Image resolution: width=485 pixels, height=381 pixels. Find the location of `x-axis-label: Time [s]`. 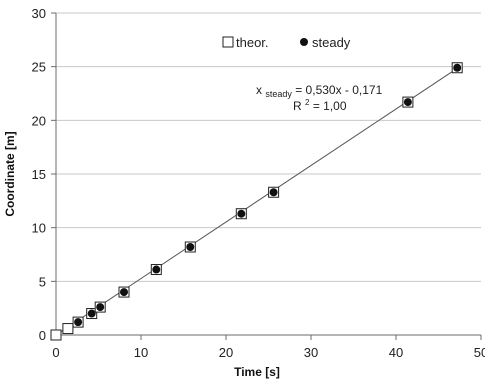

x-axis-label: Time [s] is located at coordinates (257, 372).